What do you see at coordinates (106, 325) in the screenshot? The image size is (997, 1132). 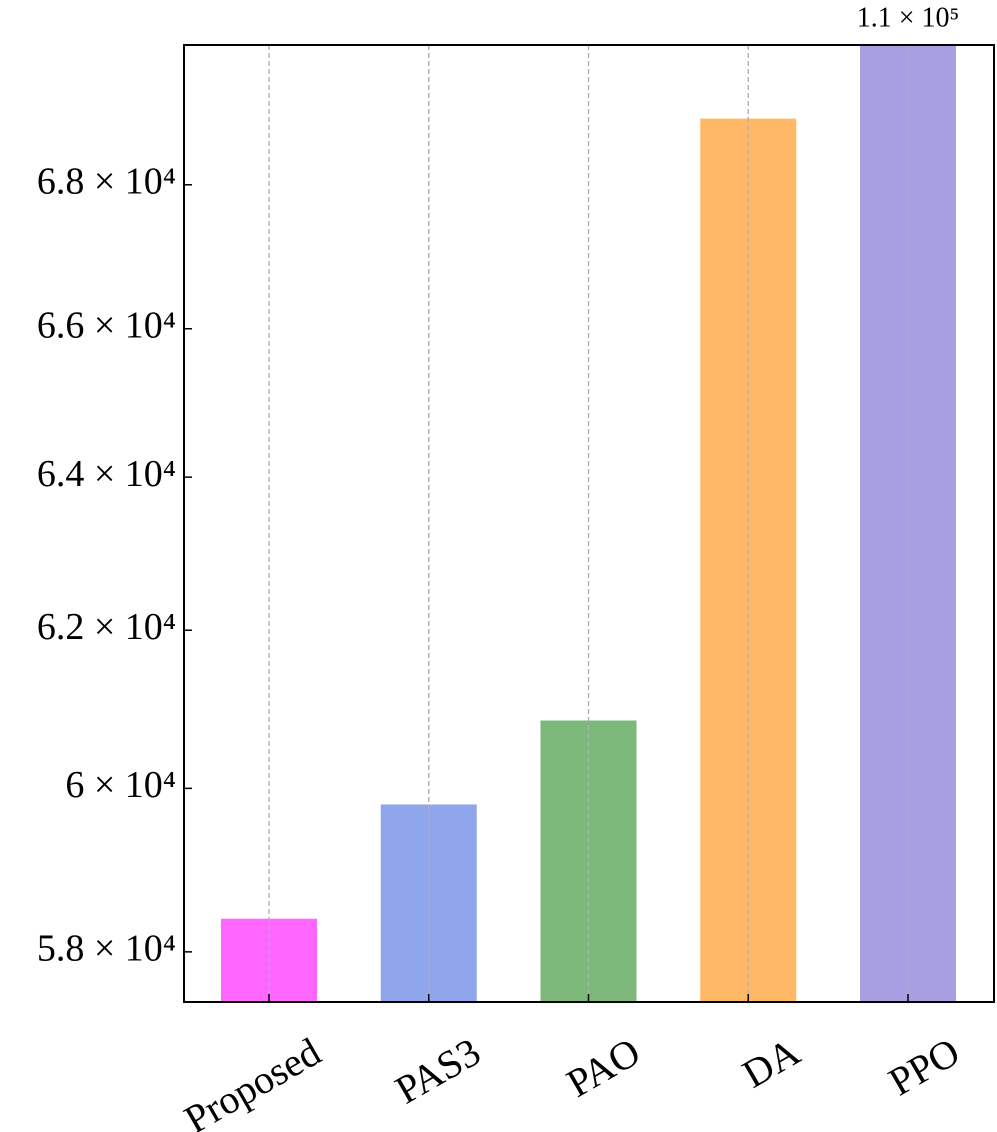 I see `y-tick-label: 6.6 × 10⁴` at bounding box center [106, 325].